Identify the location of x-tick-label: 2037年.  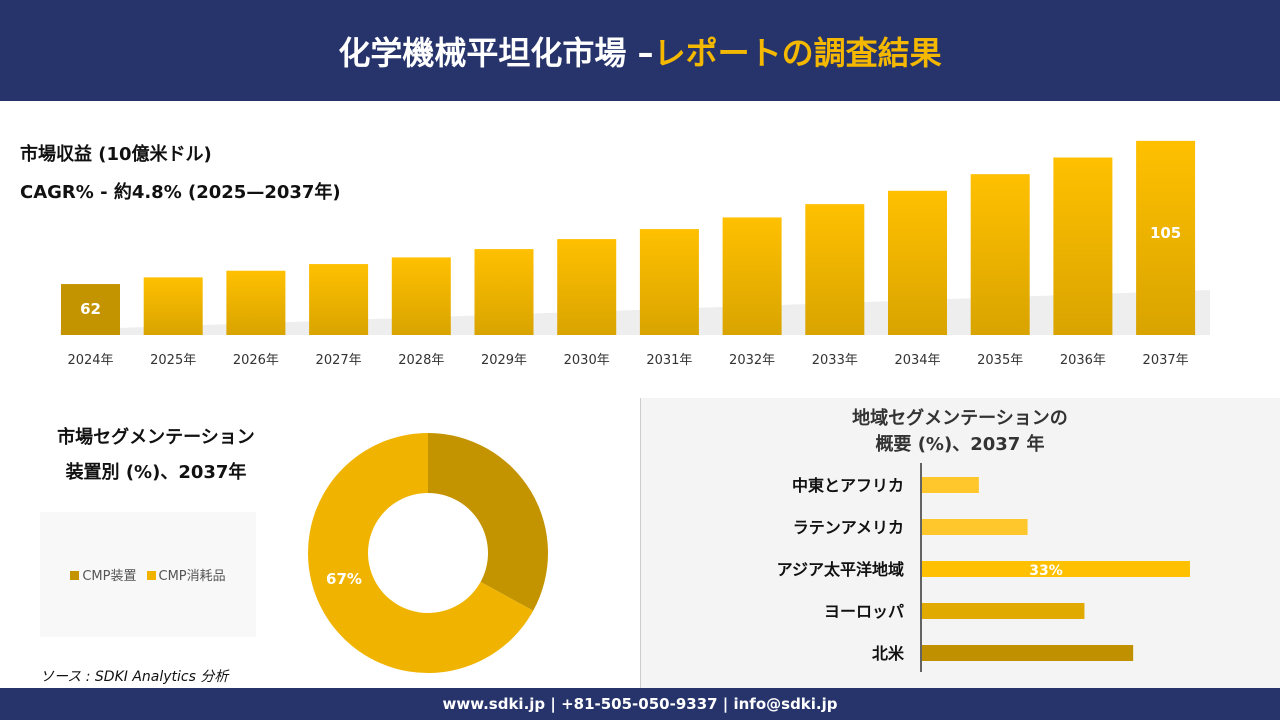
(1166, 360).